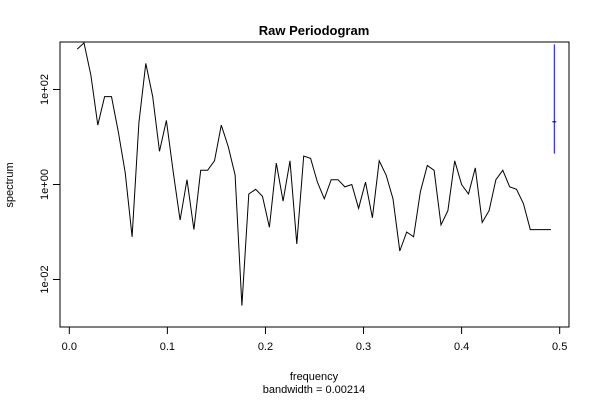 This screenshot has height=400, width=600. Describe the element at coordinates (314, 339) in the screenshot. I see `x-axis: 0.0 0.1 0.2 0.3 0.4 0.5` at that location.